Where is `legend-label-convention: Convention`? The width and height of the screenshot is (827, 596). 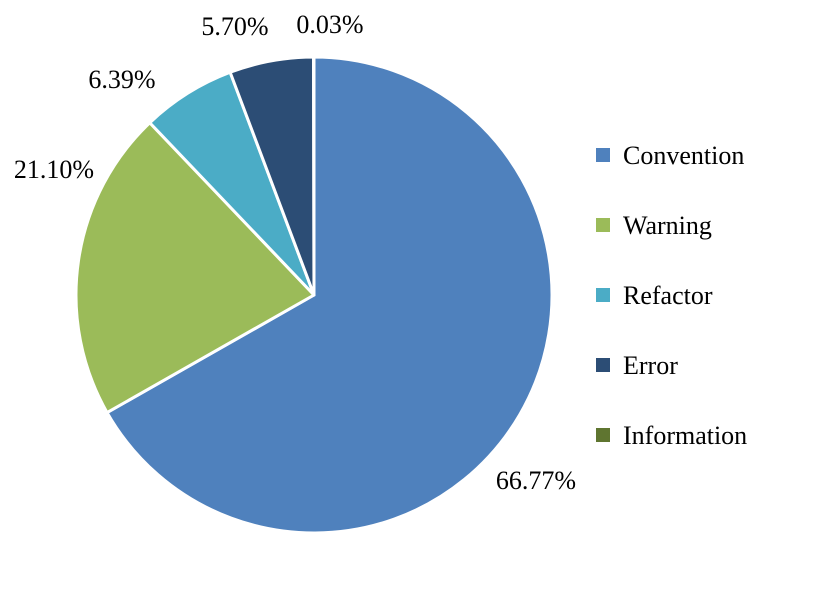
legend-label-convention: Convention is located at coordinates (683, 155).